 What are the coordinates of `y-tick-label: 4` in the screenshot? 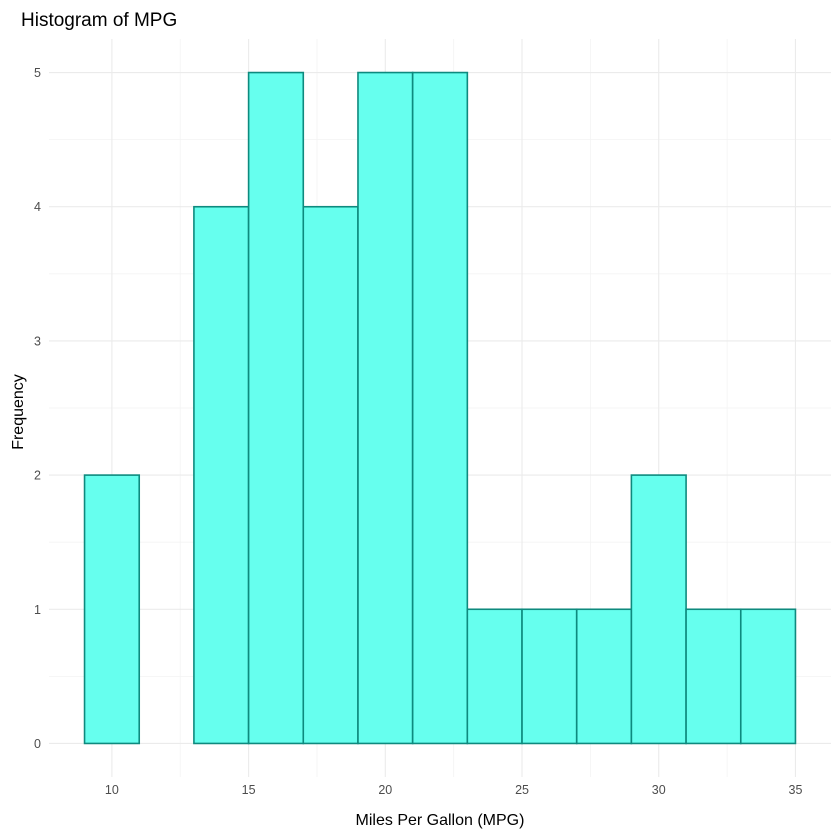 It's located at (37, 207).